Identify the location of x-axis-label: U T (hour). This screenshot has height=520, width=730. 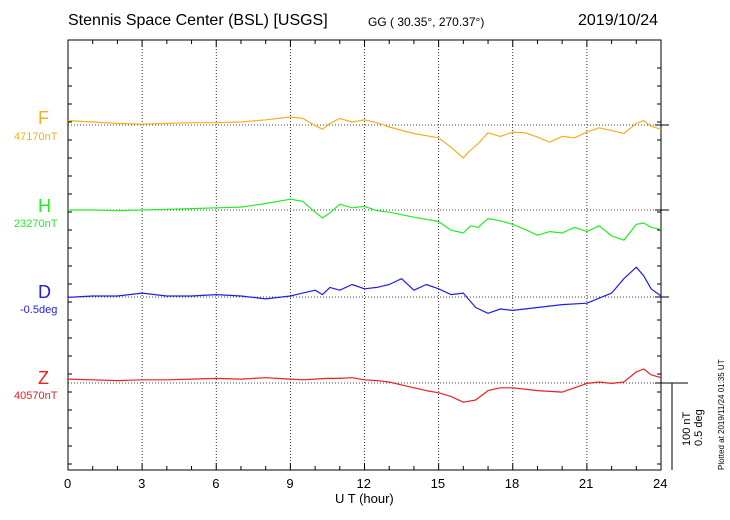
(364, 498).